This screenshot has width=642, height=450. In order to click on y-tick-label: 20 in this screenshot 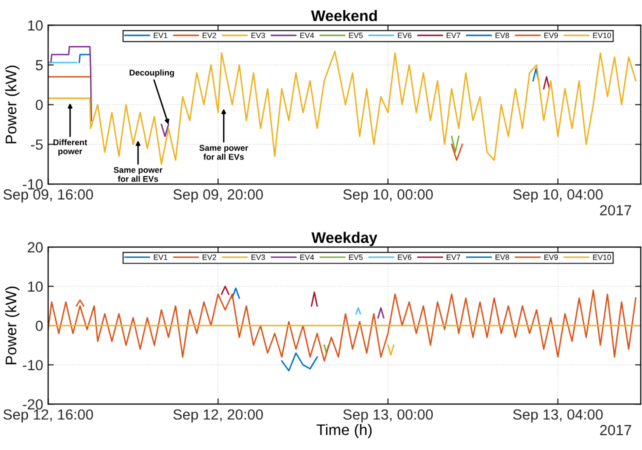, I will do `click(35, 247)`.